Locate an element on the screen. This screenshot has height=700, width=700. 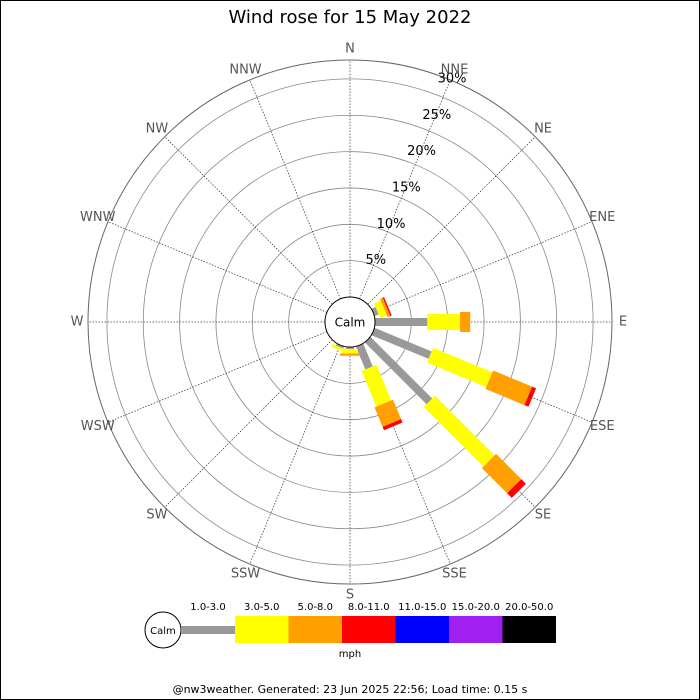
direction-label: NNE is located at coordinates (455, 69).